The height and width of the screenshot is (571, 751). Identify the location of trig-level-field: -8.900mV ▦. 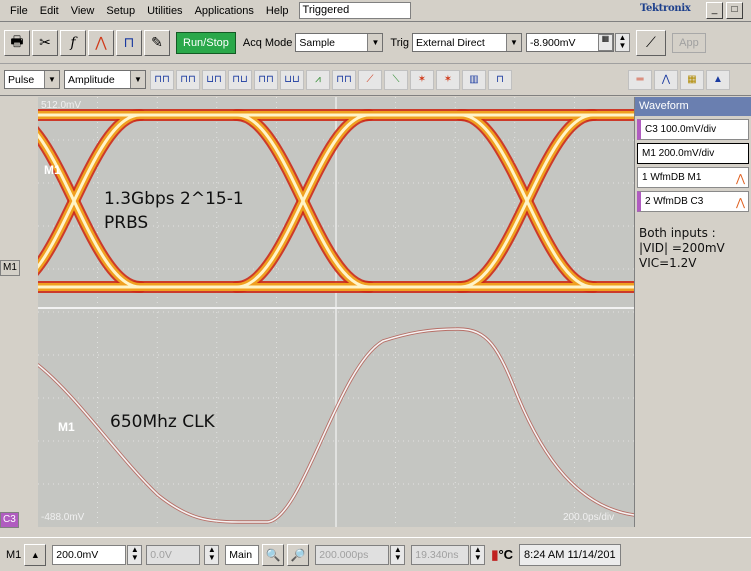
(569, 42).